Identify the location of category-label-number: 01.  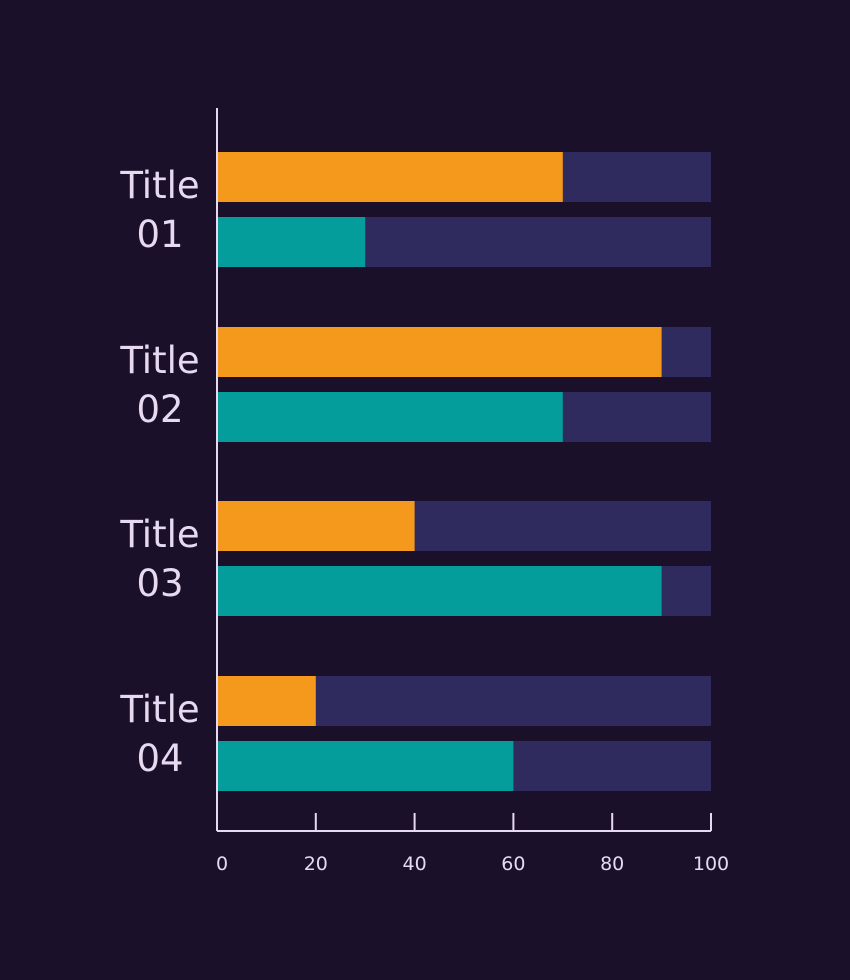
(160, 234).